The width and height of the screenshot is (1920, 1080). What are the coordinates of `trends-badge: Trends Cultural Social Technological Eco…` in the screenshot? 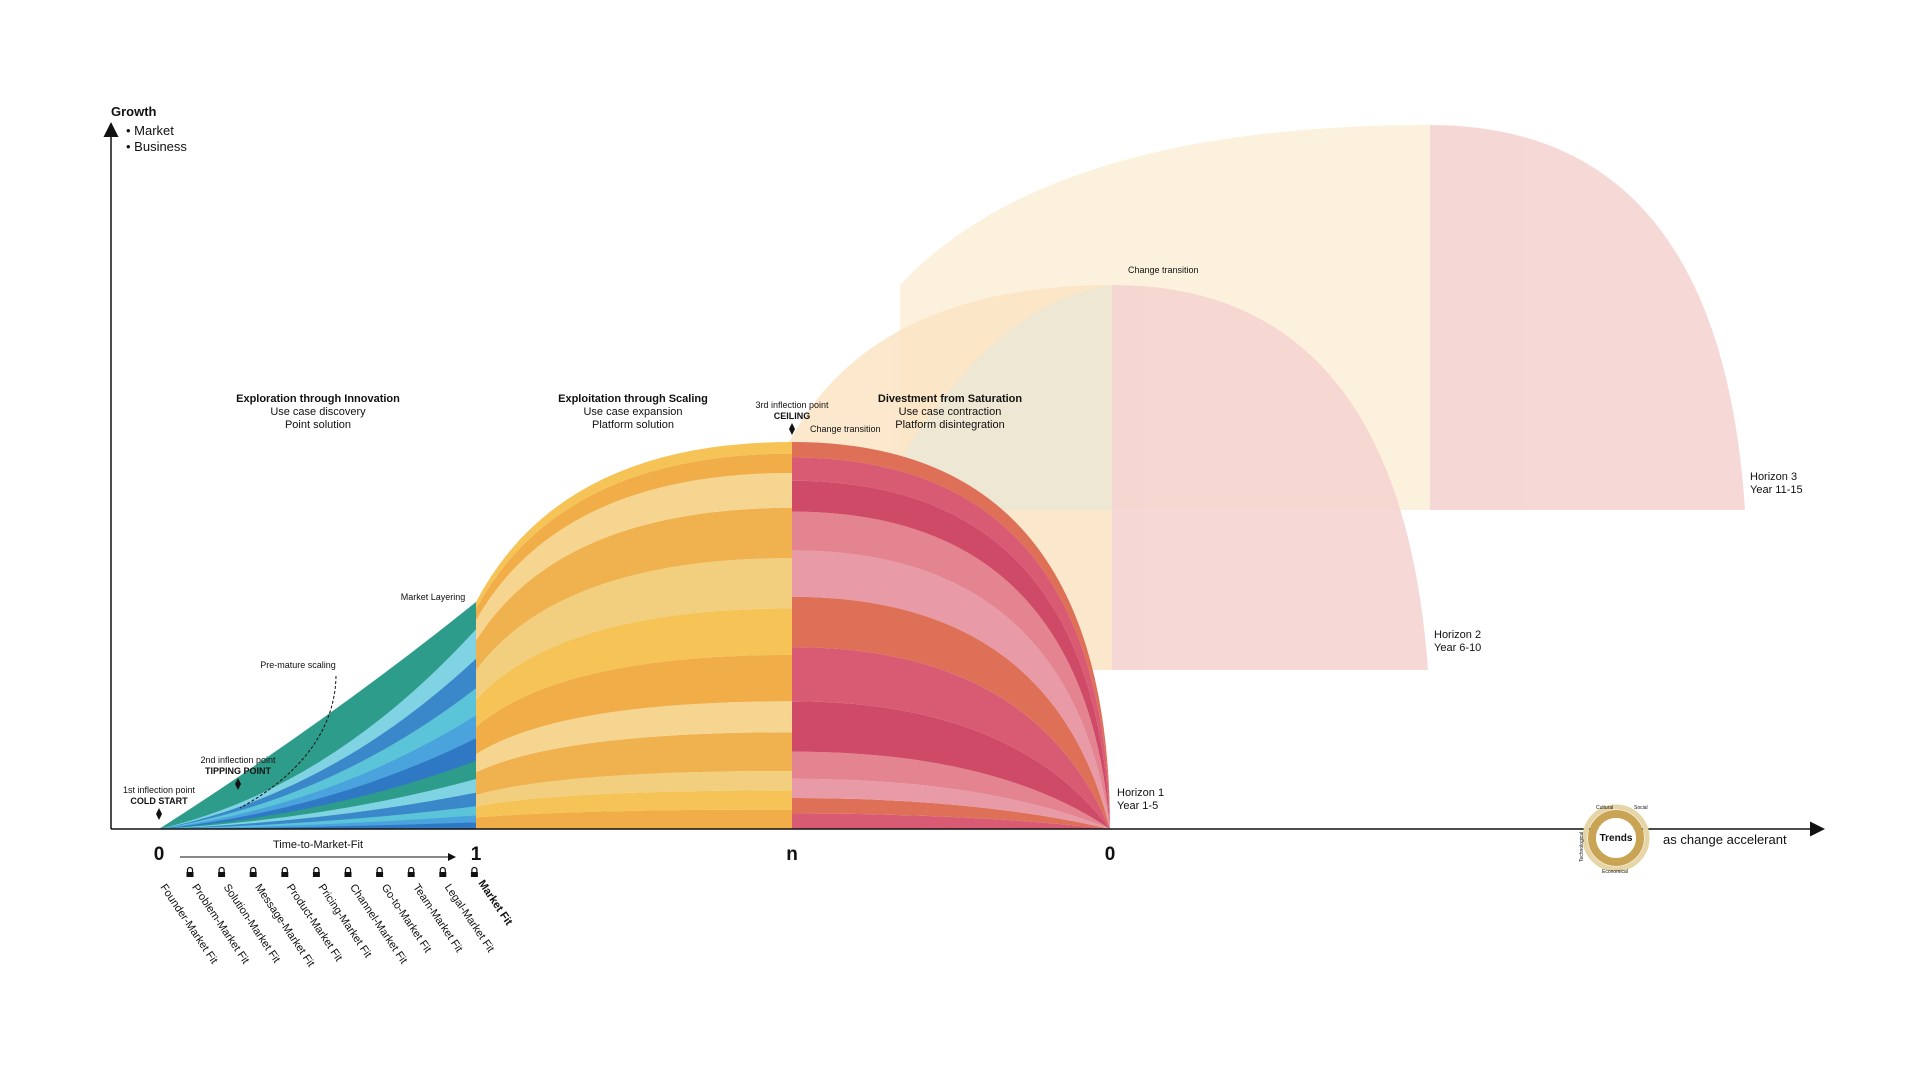 It's located at (1614, 839).